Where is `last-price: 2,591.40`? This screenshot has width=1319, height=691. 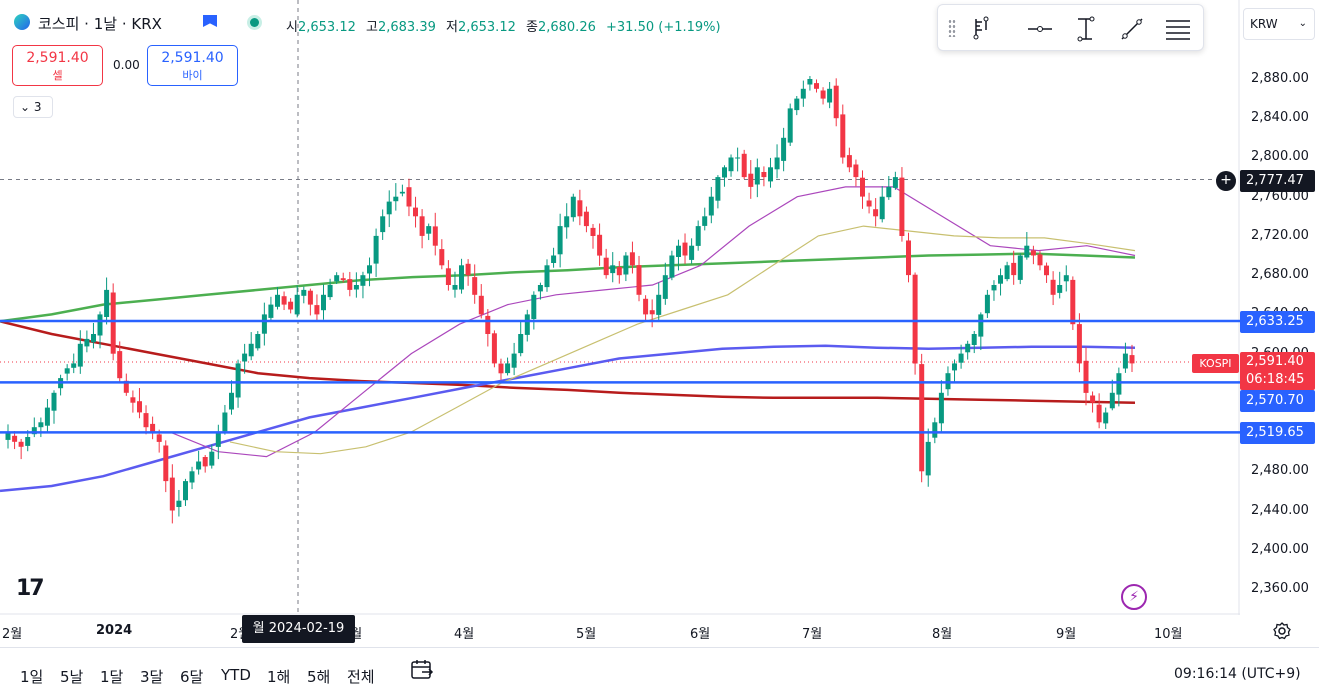 last-price: 2,591.40 is located at coordinates (1275, 361).